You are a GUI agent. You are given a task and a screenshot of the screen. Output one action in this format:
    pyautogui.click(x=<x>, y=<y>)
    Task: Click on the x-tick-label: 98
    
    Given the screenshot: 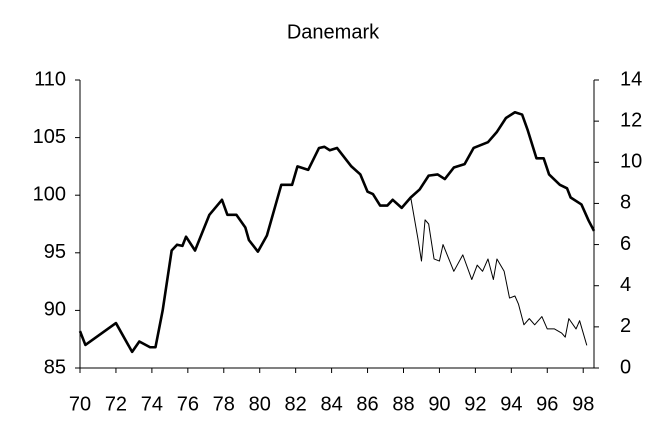 What is the action you would take?
    pyautogui.click(x=583, y=404)
    